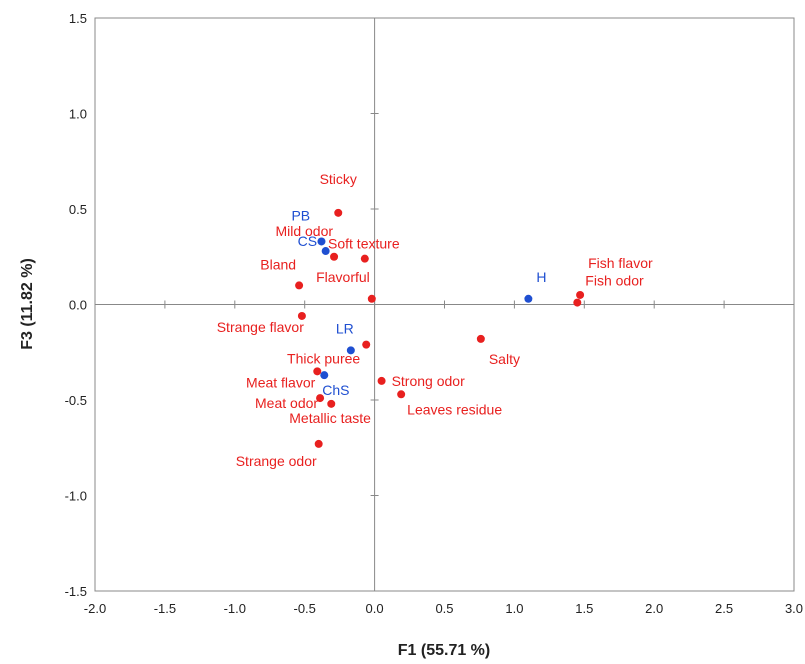 Image resolution: width=805 pixels, height=664 pixels. I want to click on point-fish-odor, so click(577, 302).